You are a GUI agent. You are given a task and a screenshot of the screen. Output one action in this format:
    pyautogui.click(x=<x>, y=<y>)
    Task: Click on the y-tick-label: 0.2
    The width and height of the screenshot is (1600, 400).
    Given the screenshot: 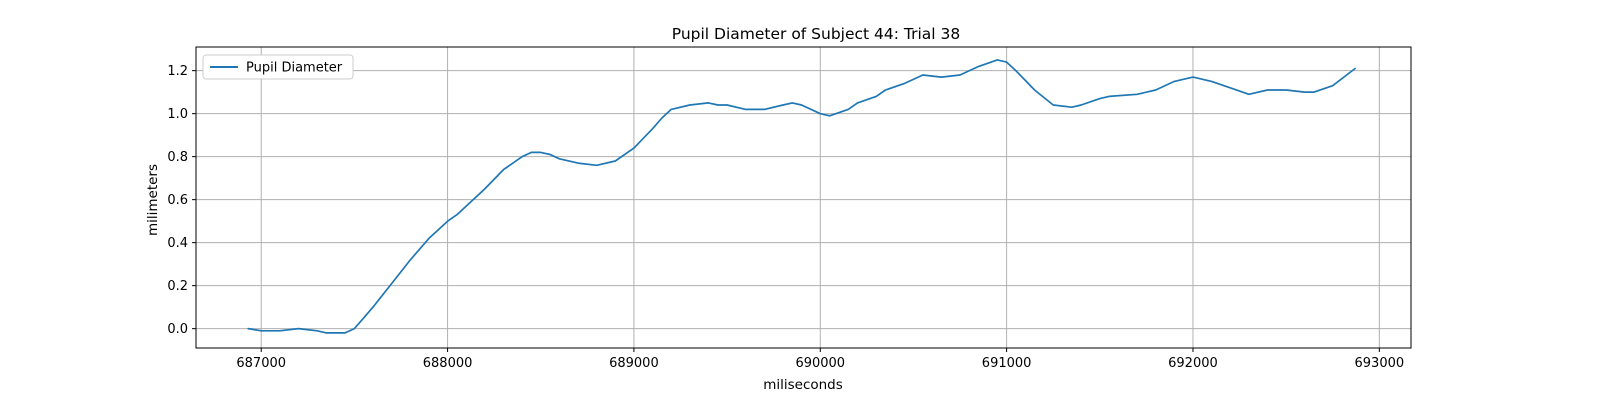 What is the action you would take?
    pyautogui.click(x=177, y=286)
    